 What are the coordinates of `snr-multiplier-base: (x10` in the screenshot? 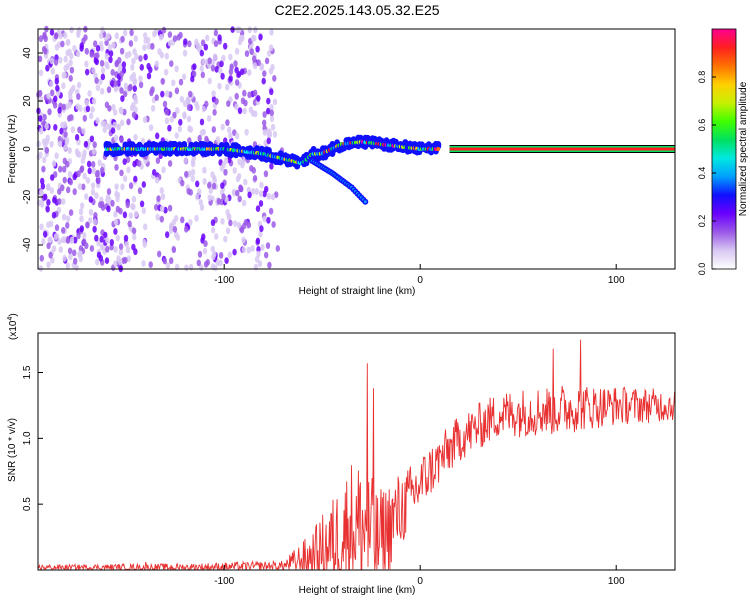 It's located at (13, 330).